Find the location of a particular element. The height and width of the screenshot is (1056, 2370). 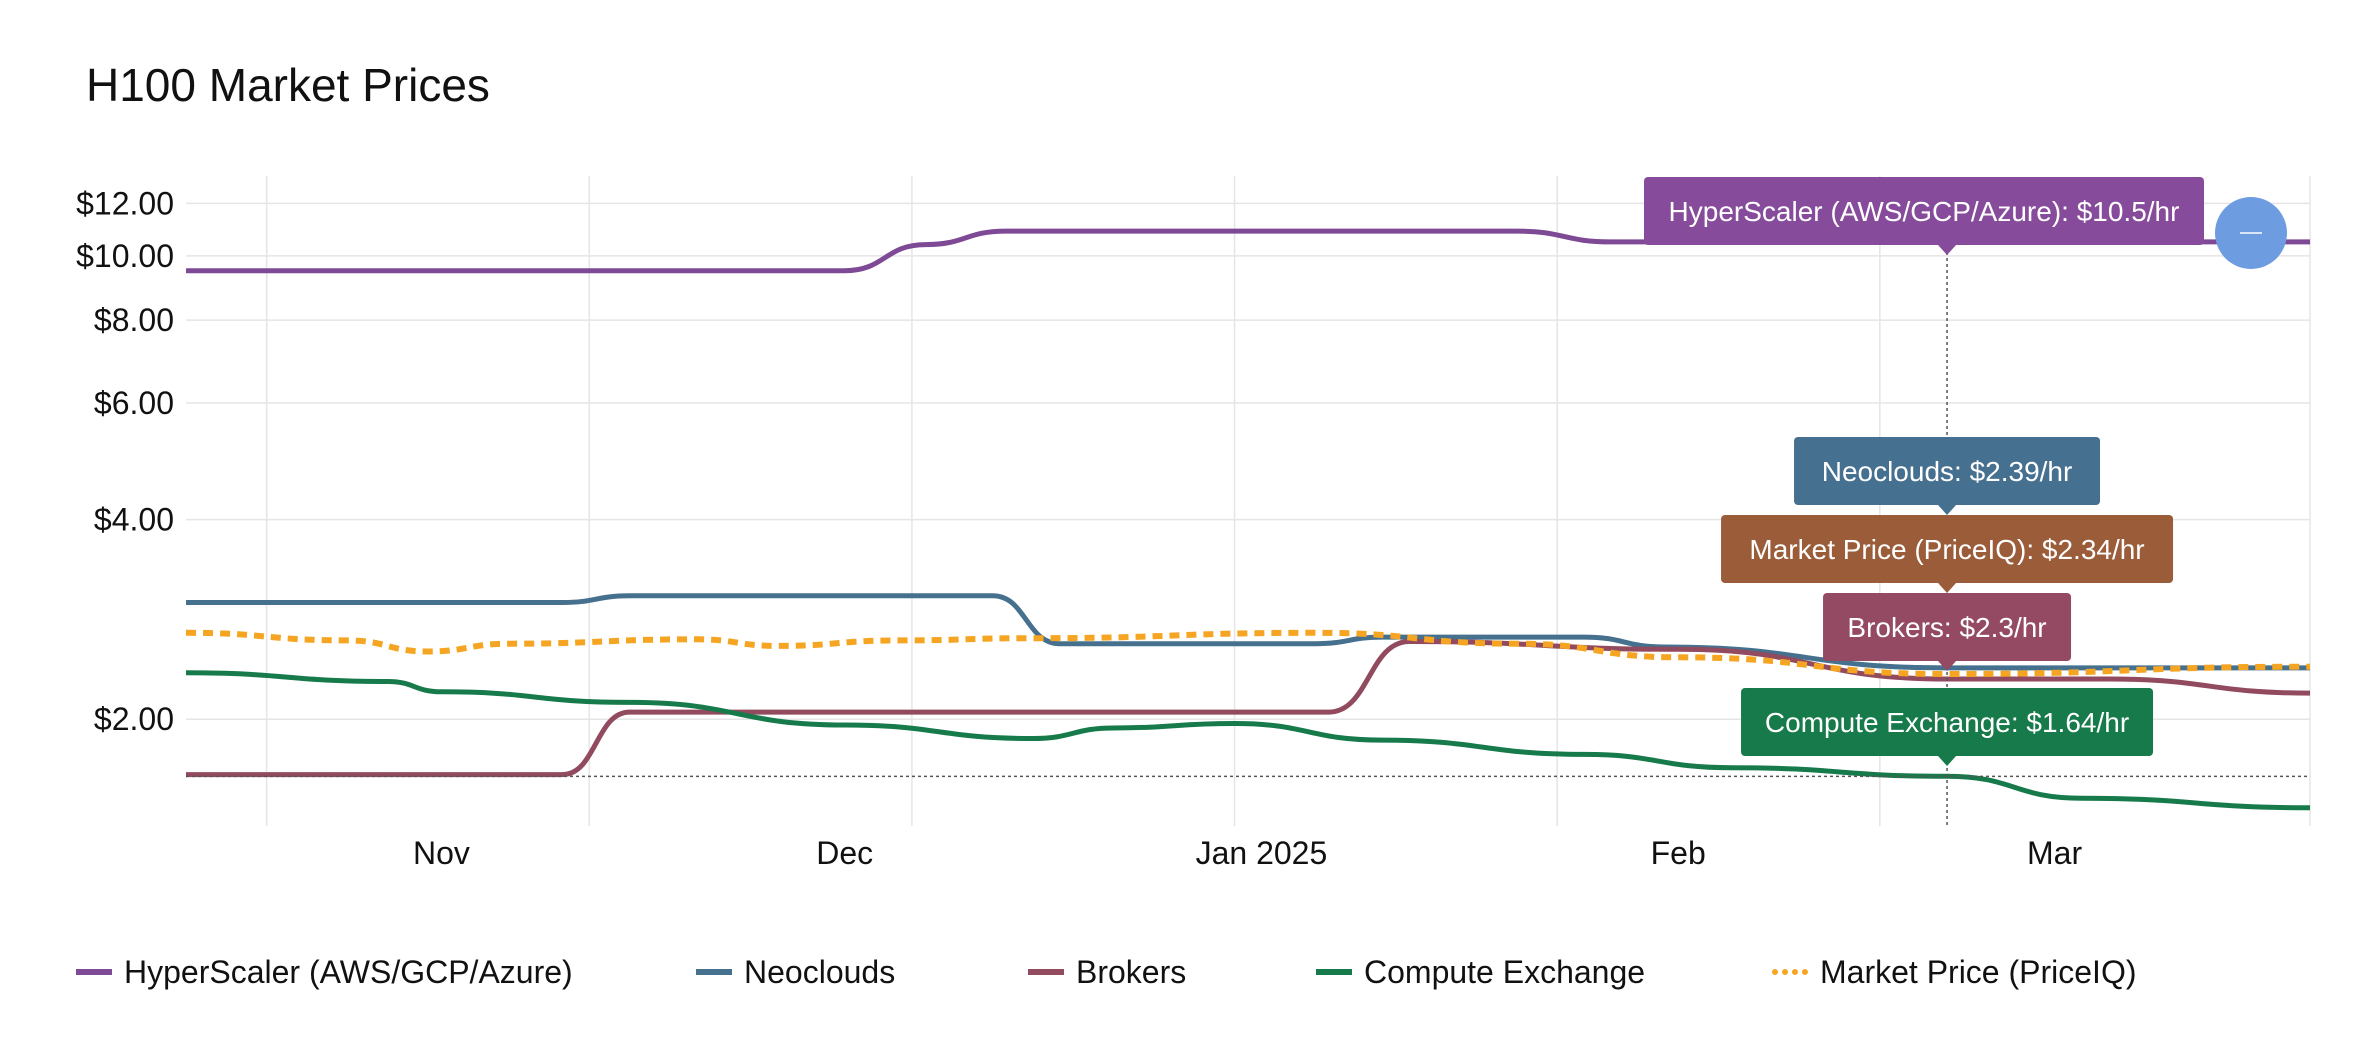

legend-item-hyperscaler-aws-gcp-azure: HyperScaler (AWS/GCP/Azure) is located at coordinates (324, 972).